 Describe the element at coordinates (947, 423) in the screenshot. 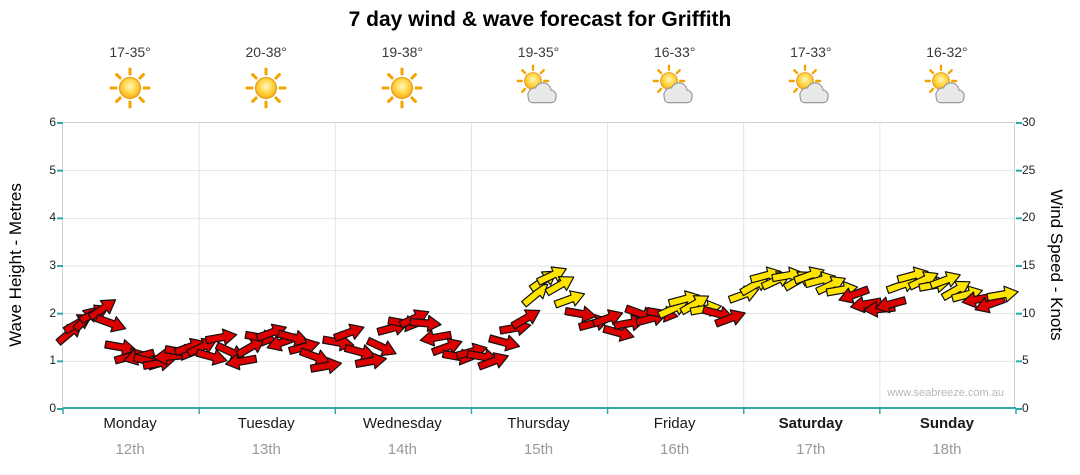

I see `day-label-sunday: Sunday` at that location.